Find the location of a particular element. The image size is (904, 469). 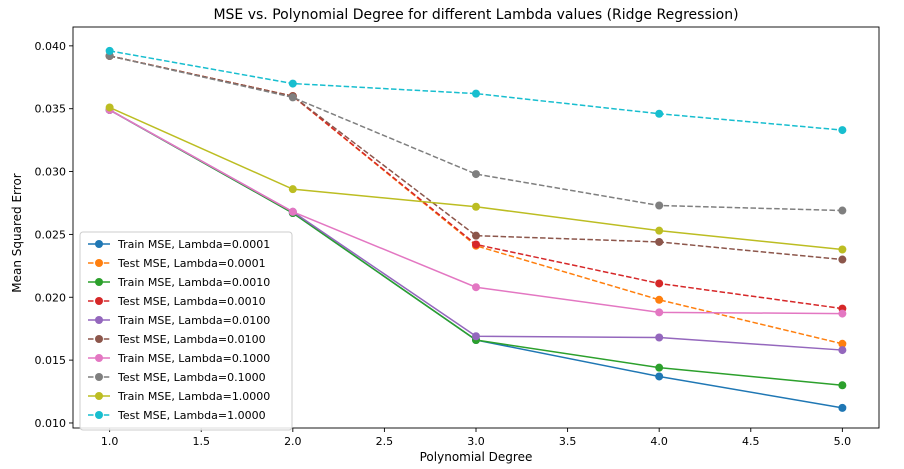

legend-entry: Train MSE, Lambda=0.1000 is located at coordinates (179, 358).